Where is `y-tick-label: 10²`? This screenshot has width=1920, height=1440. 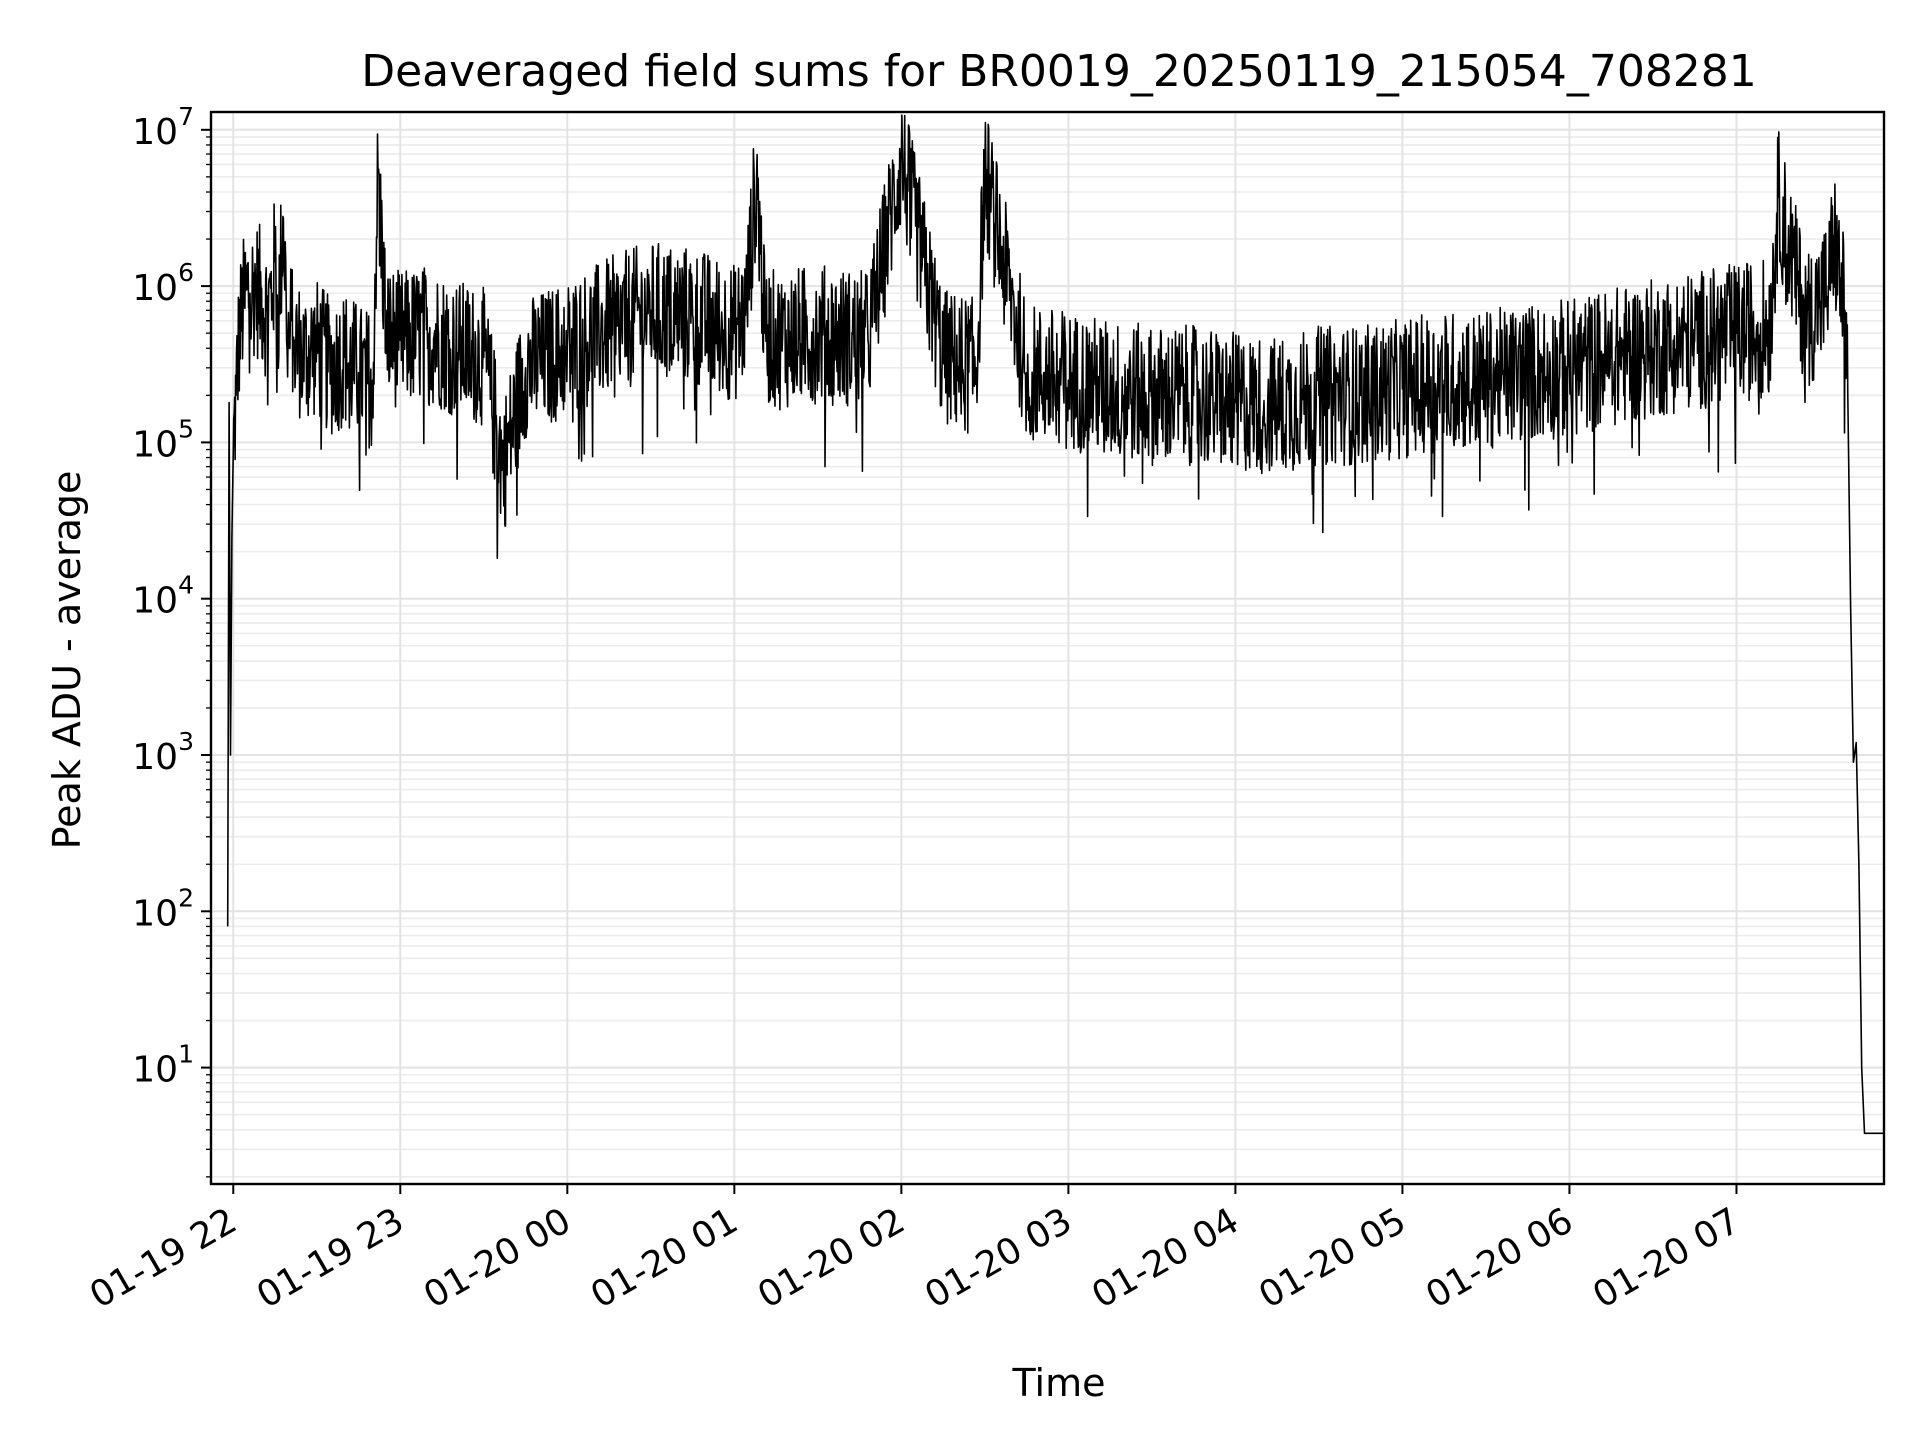
y-tick-label: 10² is located at coordinates (163, 908).